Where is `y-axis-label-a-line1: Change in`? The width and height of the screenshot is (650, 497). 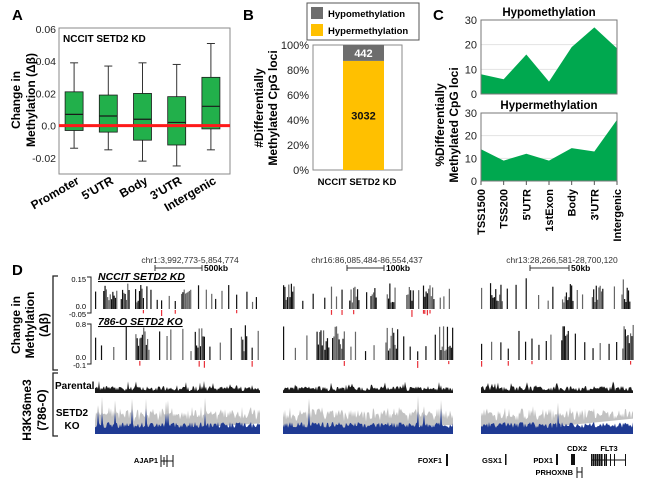 y-axis-label-a-line1: Change in is located at coordinates (16, 100).